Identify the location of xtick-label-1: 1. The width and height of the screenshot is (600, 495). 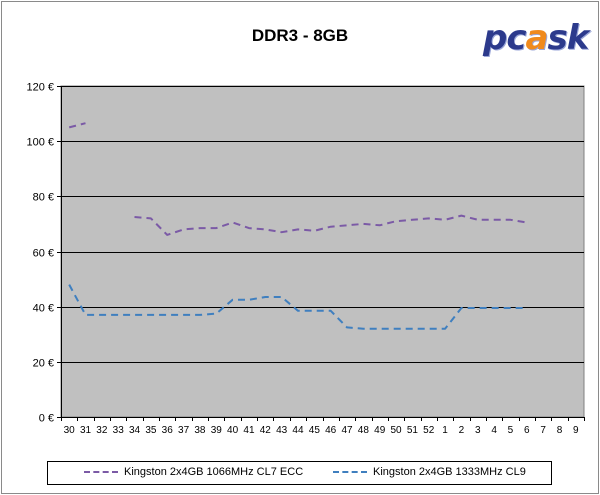
(445, 430).